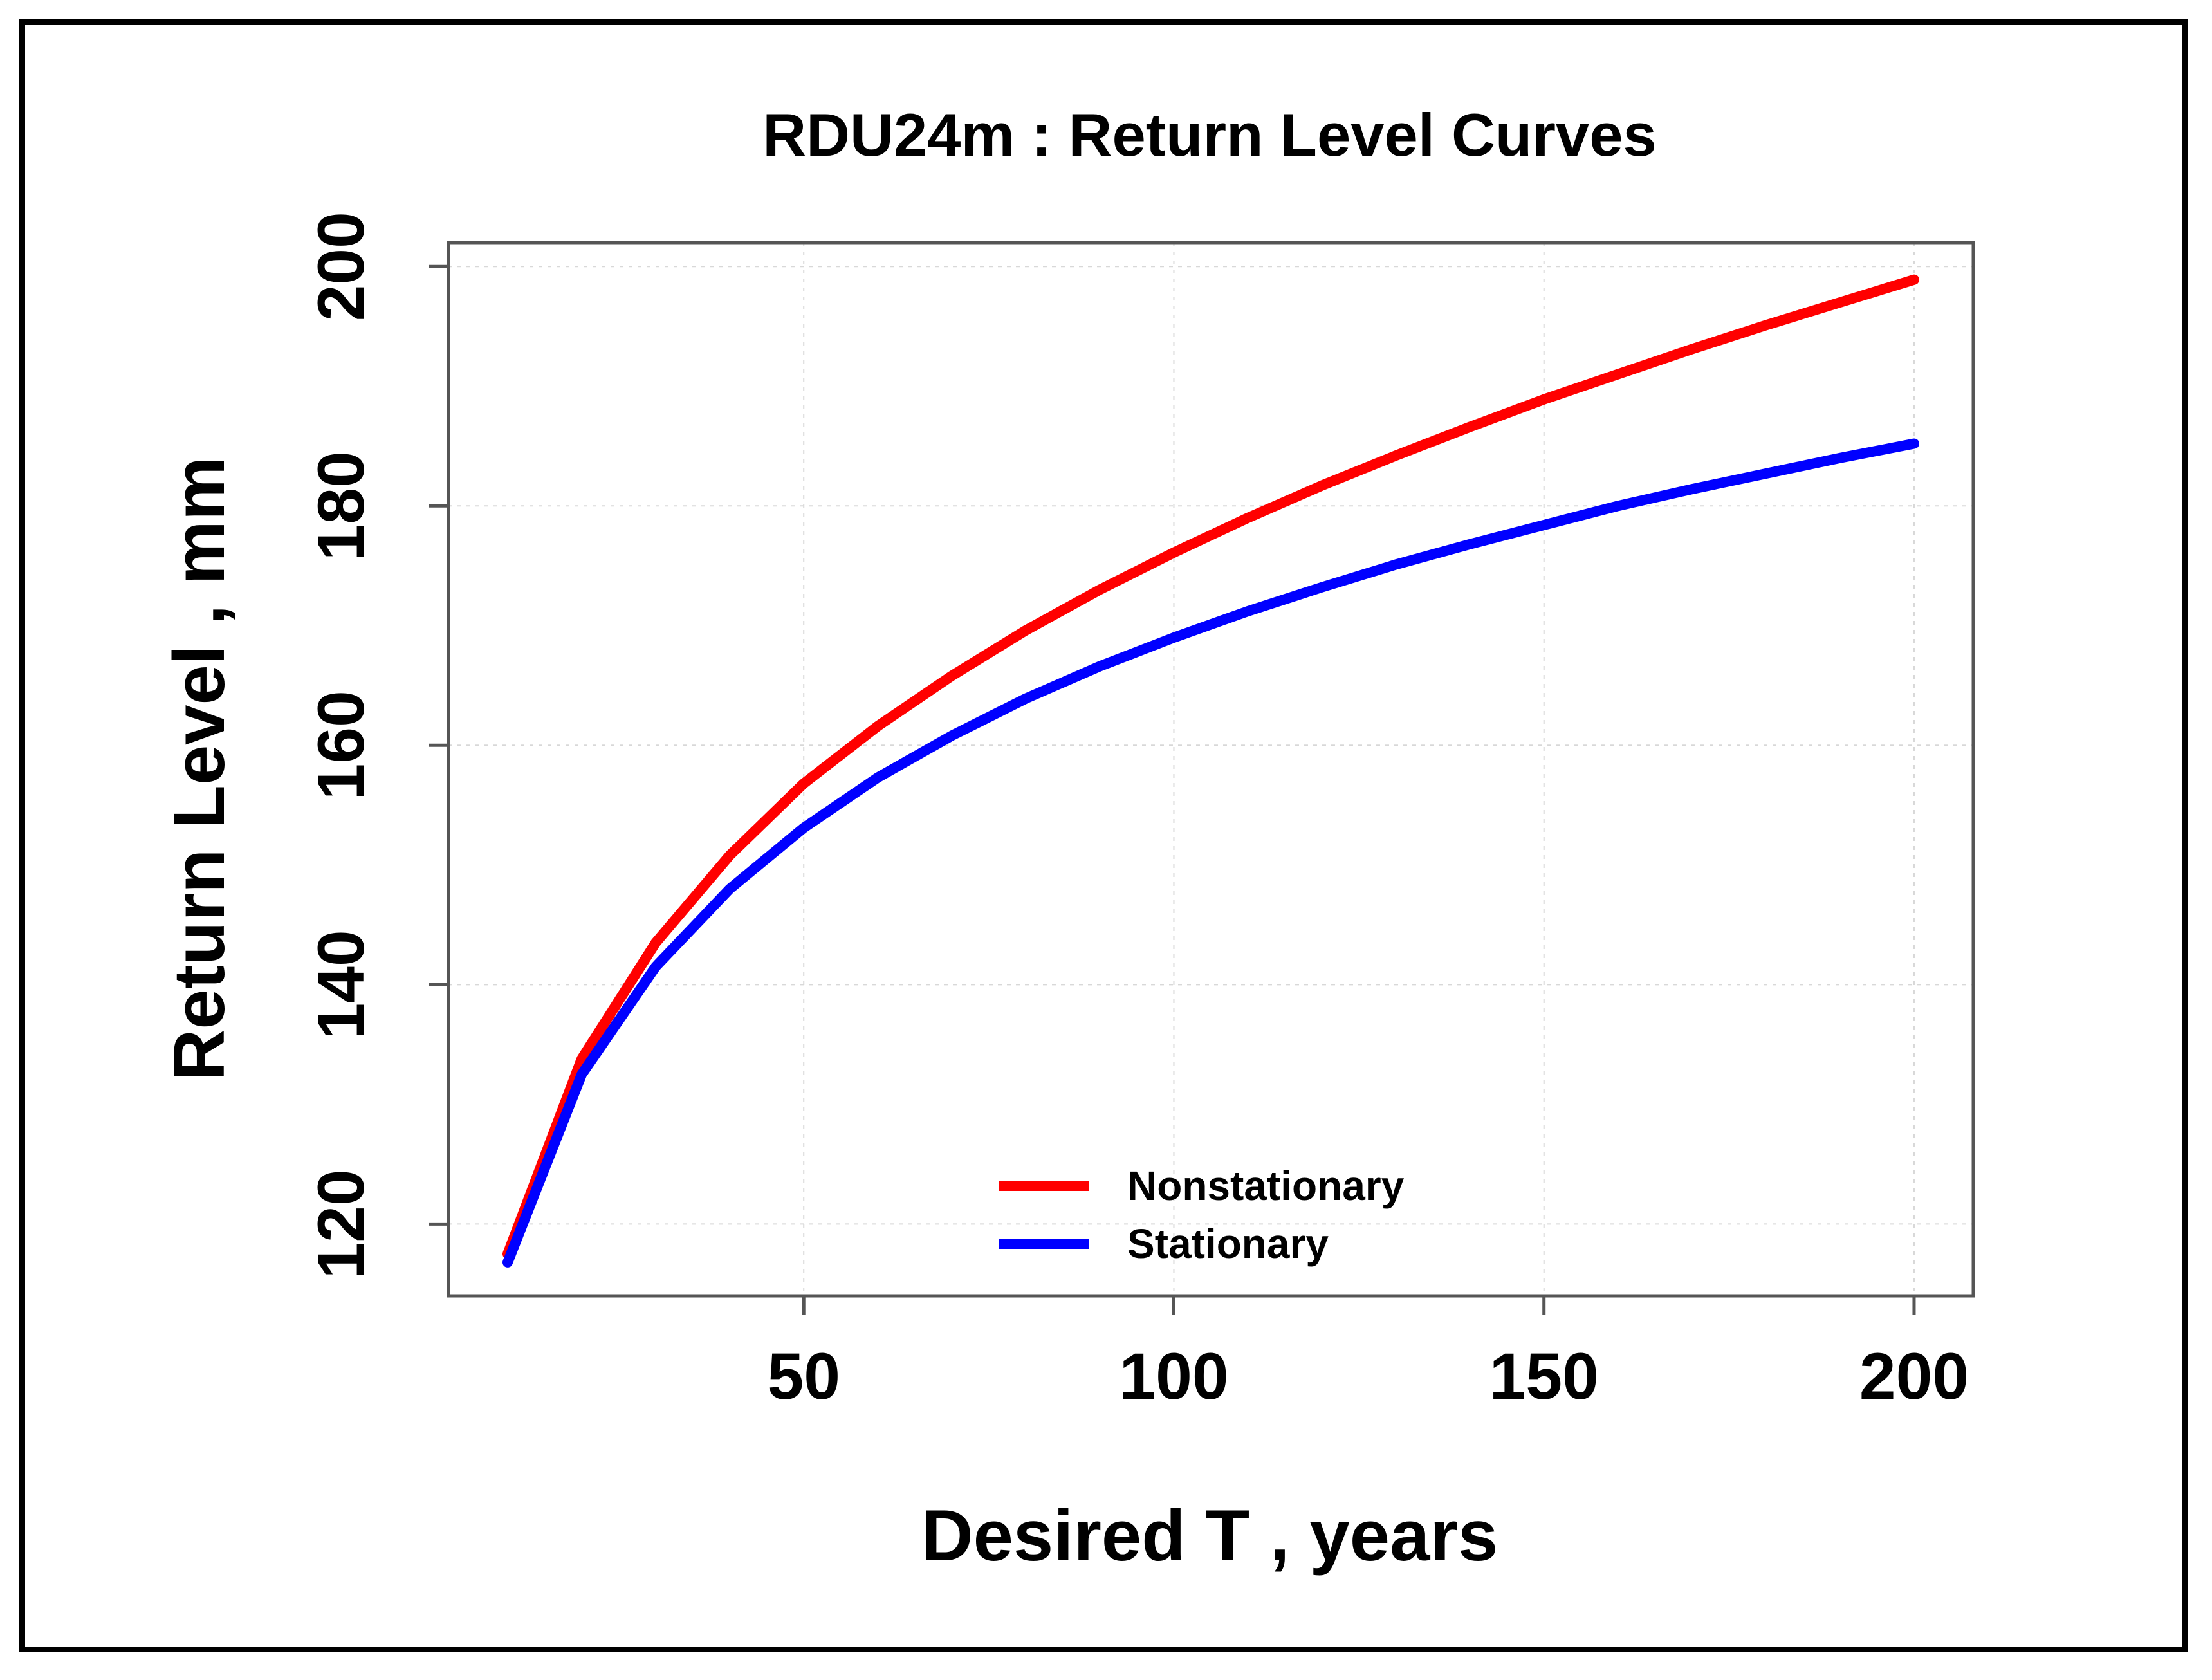 The height and width of the screenshot is (1680, 2212). I want to click on chart-title: RDU24m : Return Level Curves, so click(1209, 135).